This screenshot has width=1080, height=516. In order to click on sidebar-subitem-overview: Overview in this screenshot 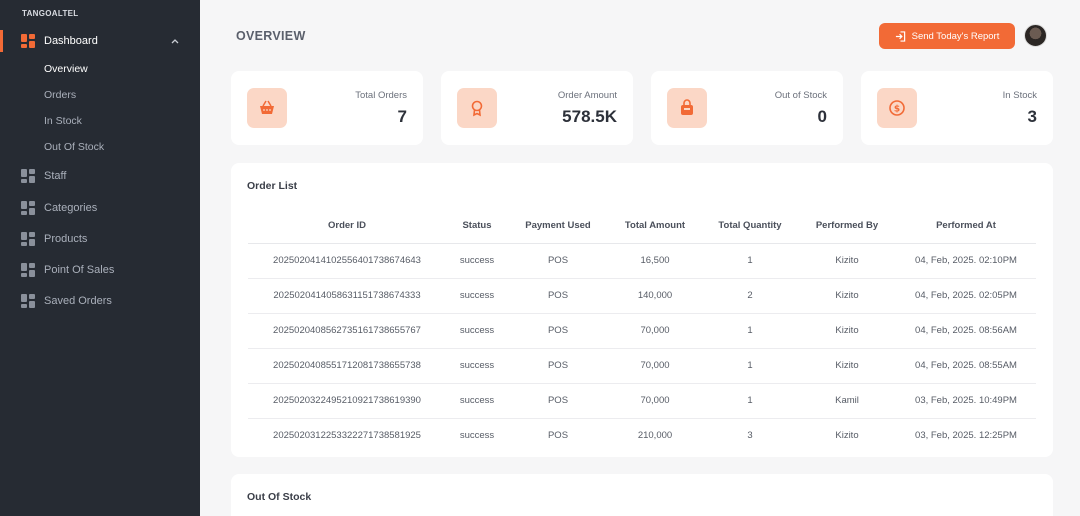, I will do `click(66, 69)`.